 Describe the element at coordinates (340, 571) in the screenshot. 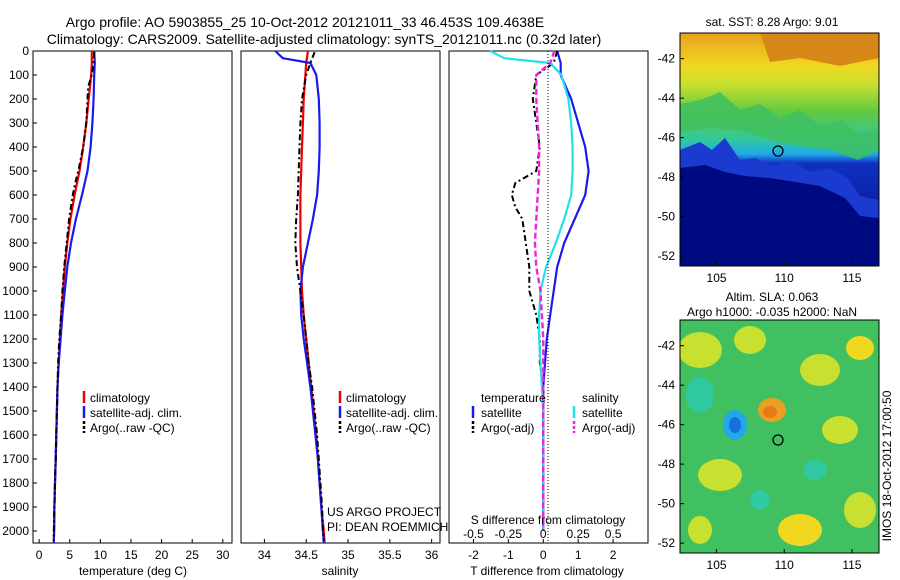

I see `salinity-xlabel: salinity` at that location.